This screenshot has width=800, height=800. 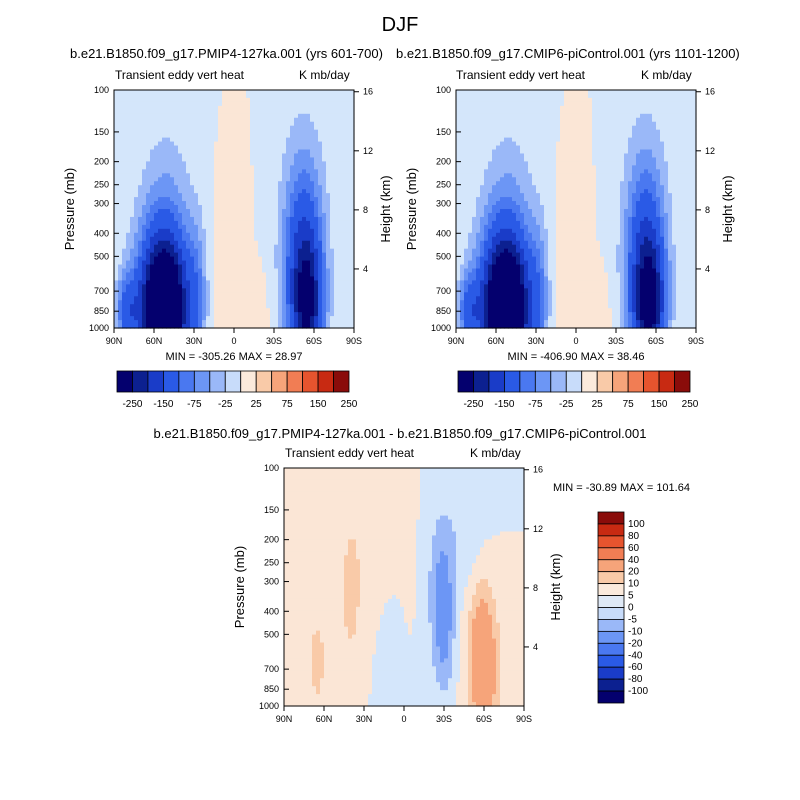 What do you see at coordinates (101, 90) in the screenshot?
I see `y-tick-label: 100` at bounding box center [101, 90].